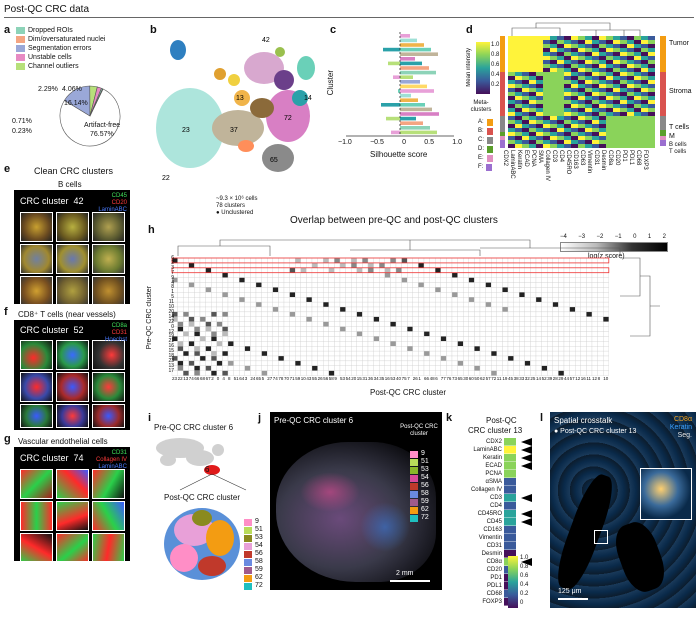  Describe the element at coordinates (242, 378) in the screenshot. I see `col-label: 64` at that location.